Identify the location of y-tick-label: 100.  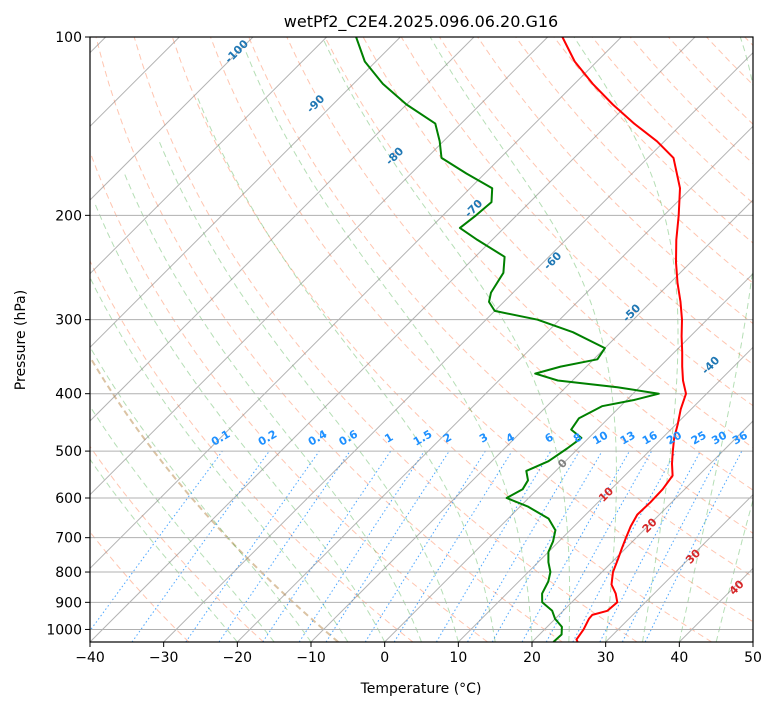
(68, 38).